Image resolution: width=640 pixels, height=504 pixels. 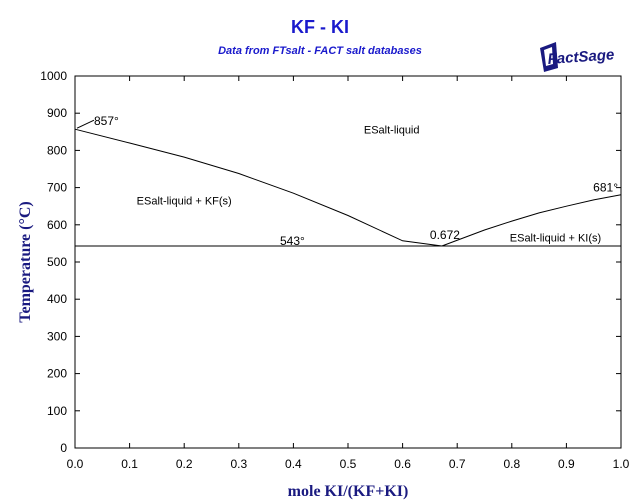 I want to click on x-tick-label: 0.0, so click(x=75, y=464).